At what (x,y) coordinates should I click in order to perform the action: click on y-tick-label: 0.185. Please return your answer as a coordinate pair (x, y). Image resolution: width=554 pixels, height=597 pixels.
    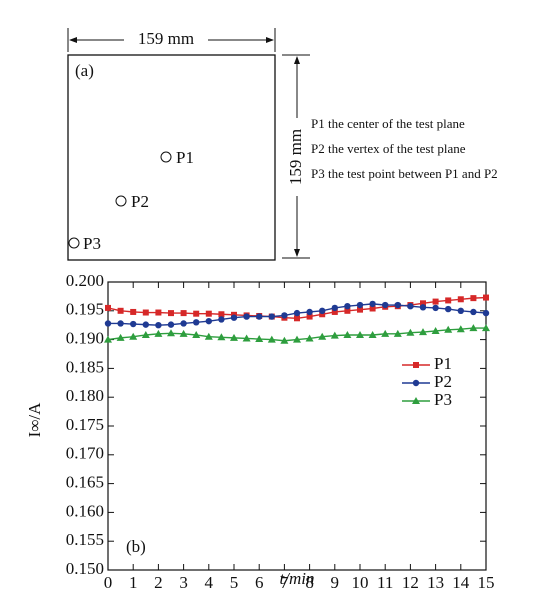
    Looking at the image, I should click on (85, 366).